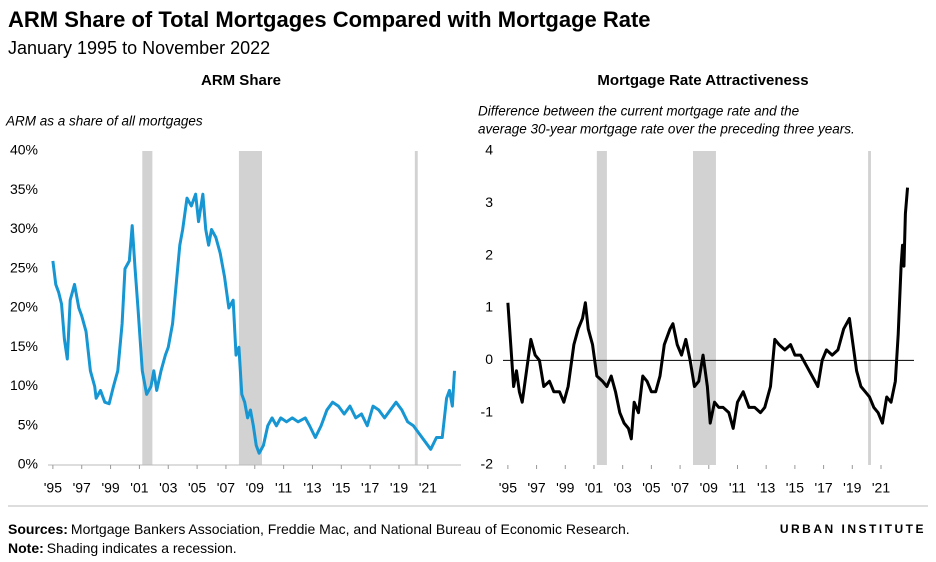 Image resolution: width=936 pixels, height=562 pixels. Describe the element at coordinates (489, 202) in the screenshot. I see `y-tick-label: 3` at that location.